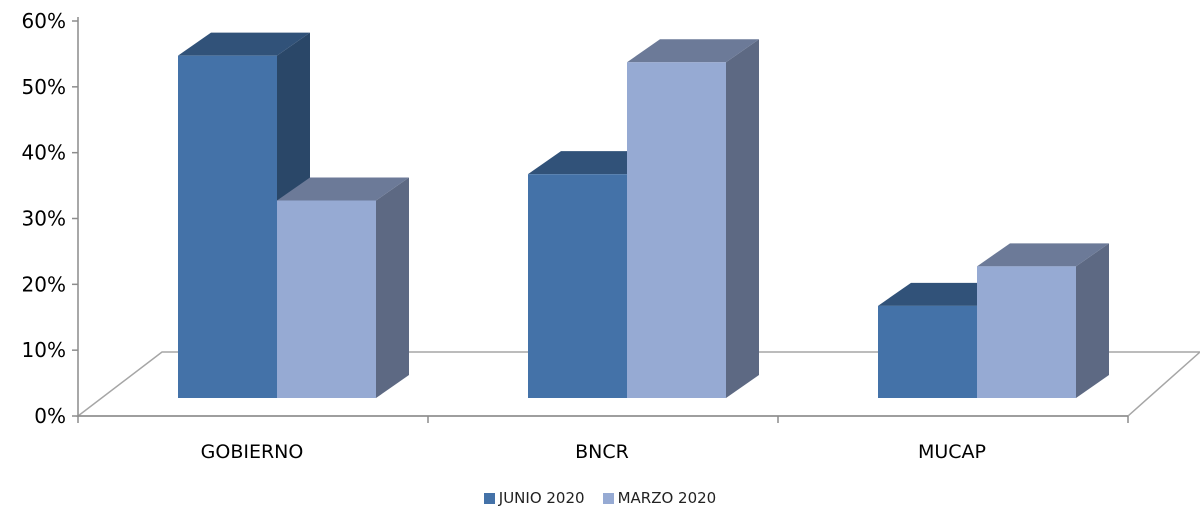  I want to click on bar-mucap-marzo, so click(1026, 332).